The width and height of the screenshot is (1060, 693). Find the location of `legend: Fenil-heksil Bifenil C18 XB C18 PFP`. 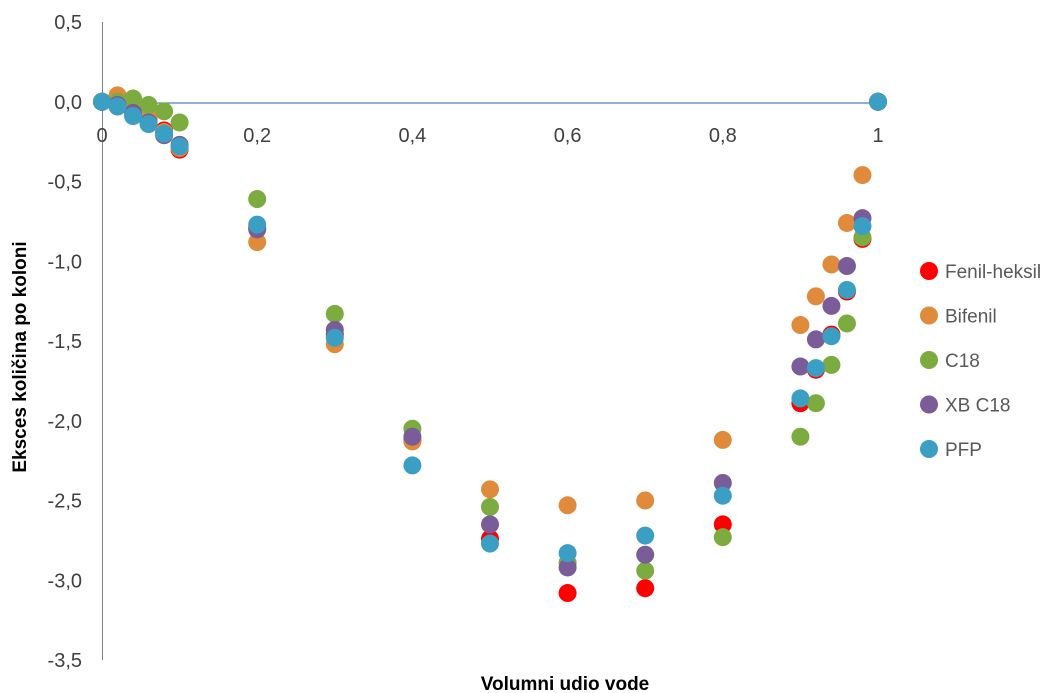

legend: Fenil-heksil Bifenil C18 XB C18 PFP is located at coordinates (980, 361).